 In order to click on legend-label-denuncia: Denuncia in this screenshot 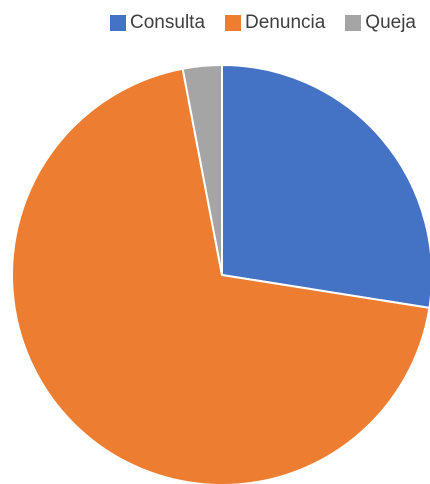, I will do `click(285, 22)`.